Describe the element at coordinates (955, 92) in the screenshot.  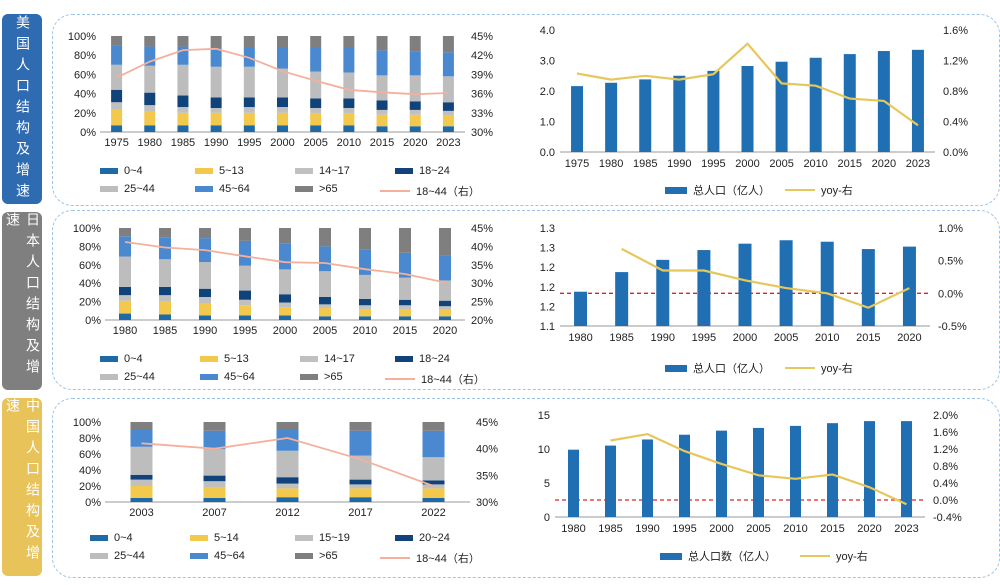
I see `y2-tick-label: 0.8%` at that location.